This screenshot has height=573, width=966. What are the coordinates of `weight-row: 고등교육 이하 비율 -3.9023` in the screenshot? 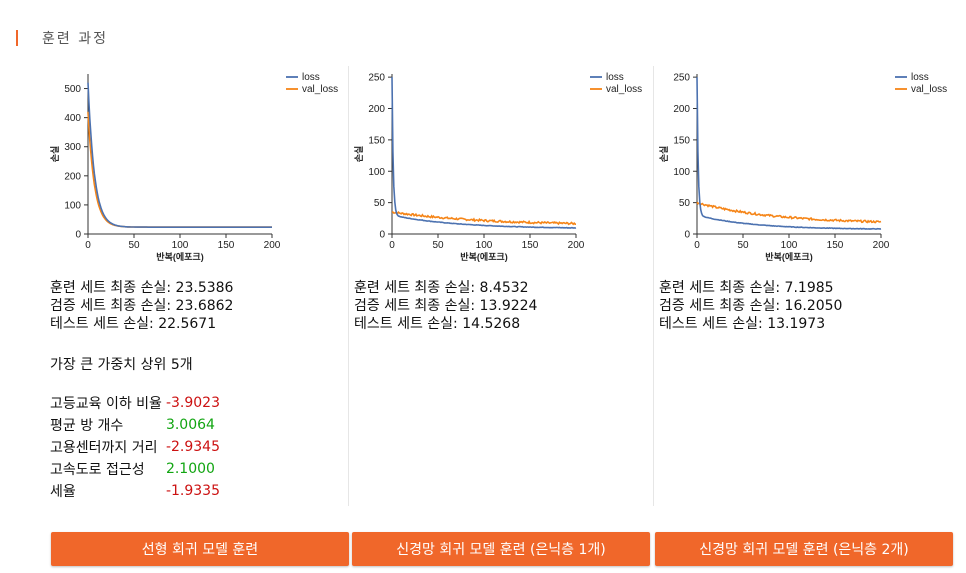 It's located at (135, 403).